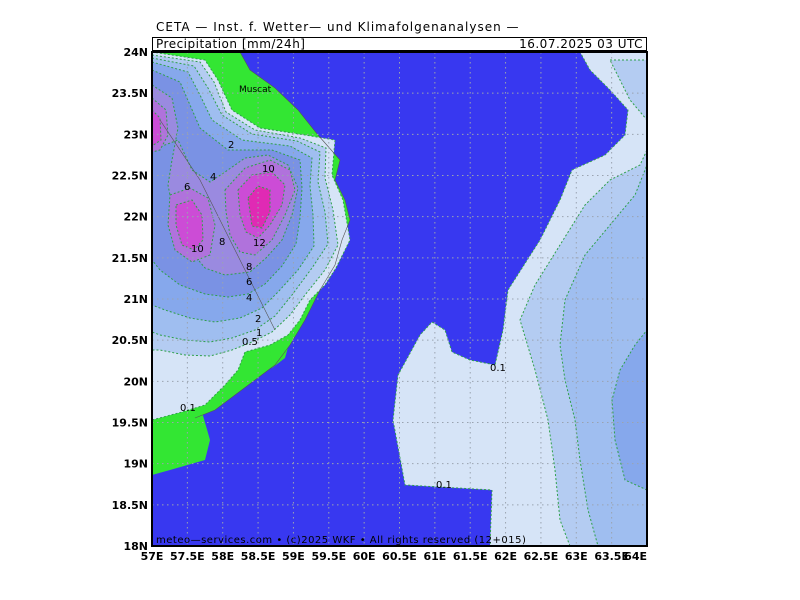 The height and width of the screenshot is (600, 800). I want to click on x-tick-label: 64E, so click(635, 556).